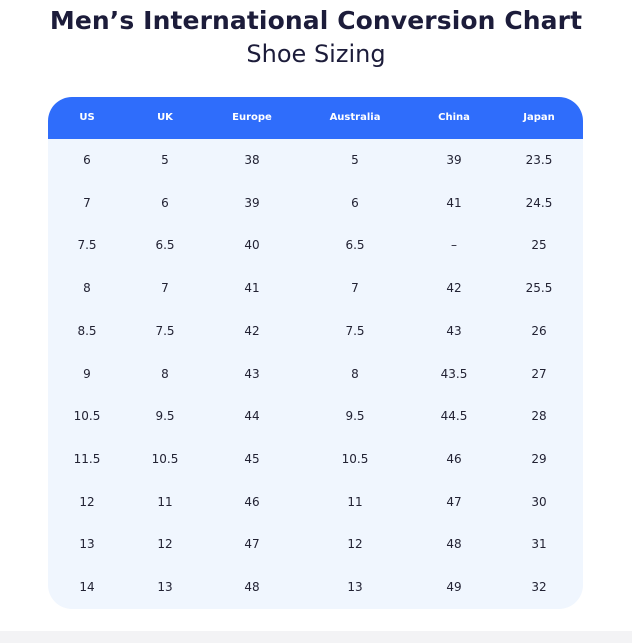  Describe the element at coordinates (454, 245) in the screenshot. I see `table-cell-china: –` at that location.